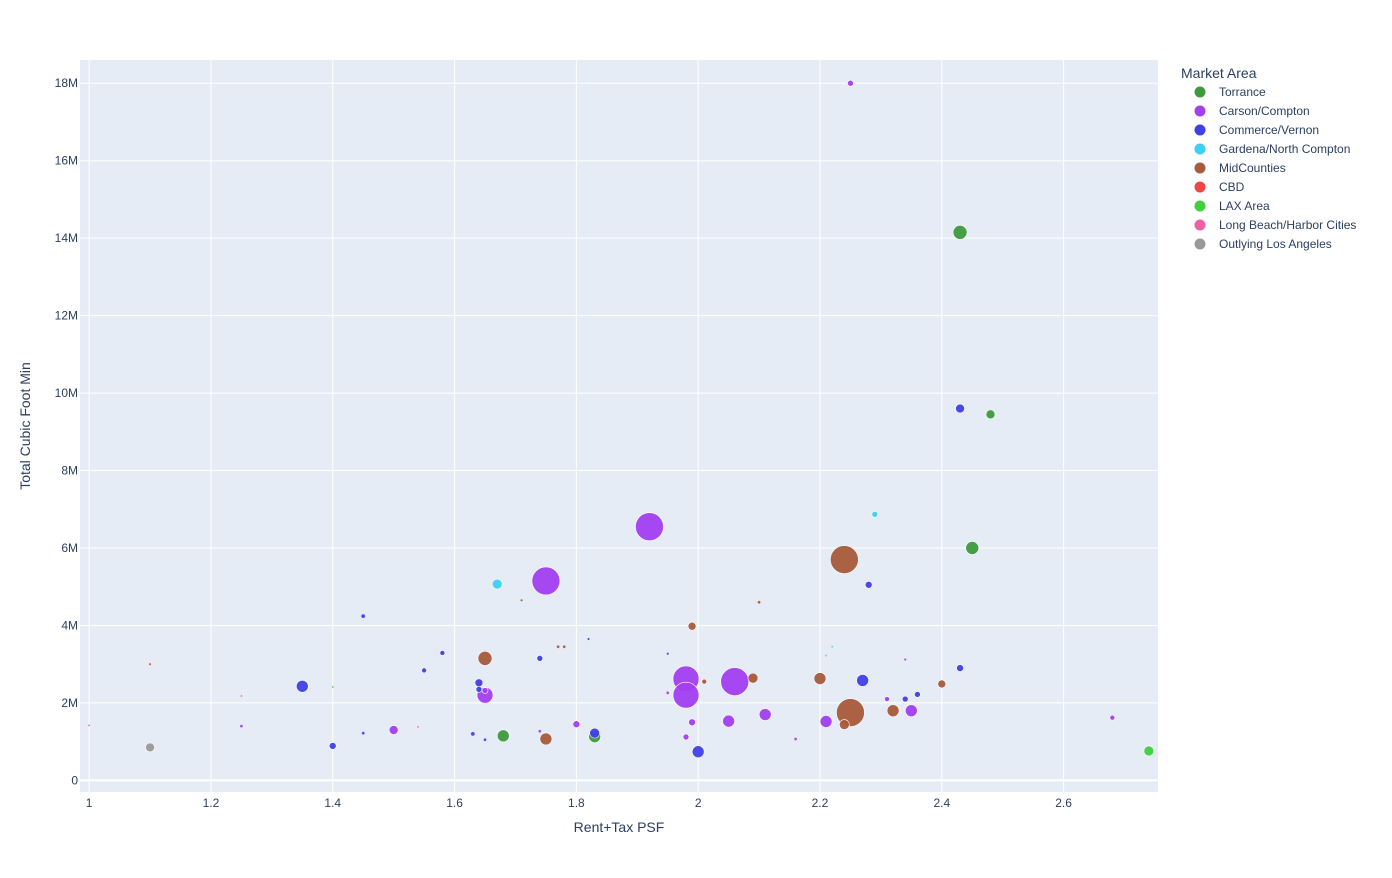  I want to click on y-tick-label: 16M, so click(66, 161).